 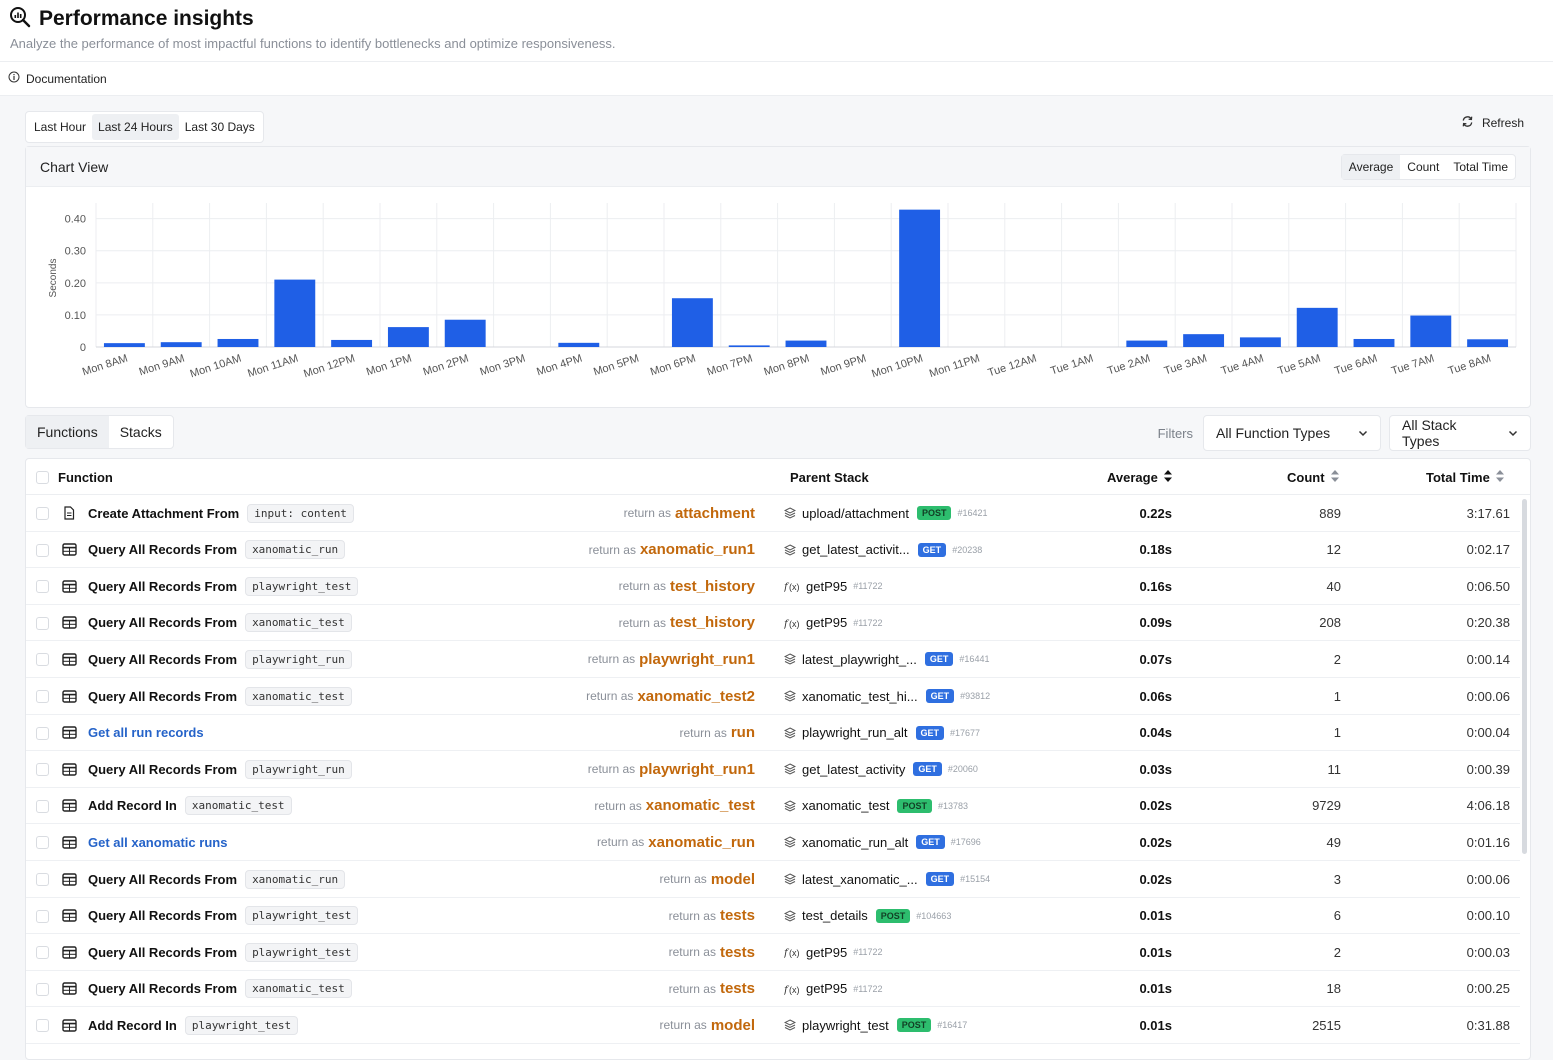 I want to click on stack-name: xanomatic_run_alt, so click(x=855, y=842).